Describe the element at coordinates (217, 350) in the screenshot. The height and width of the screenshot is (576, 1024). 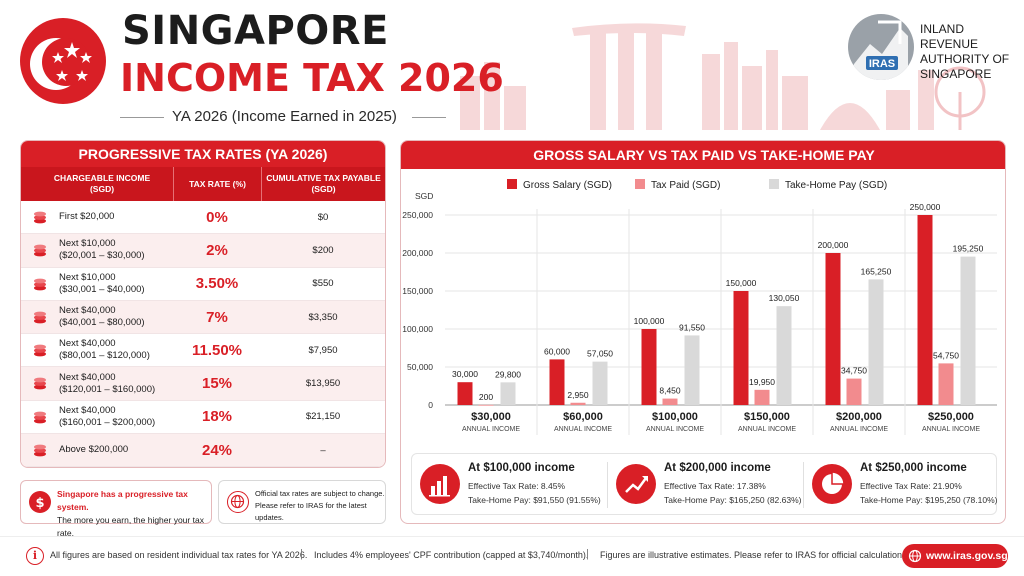
I see `tax-rate-value: 11.50%` at that location.